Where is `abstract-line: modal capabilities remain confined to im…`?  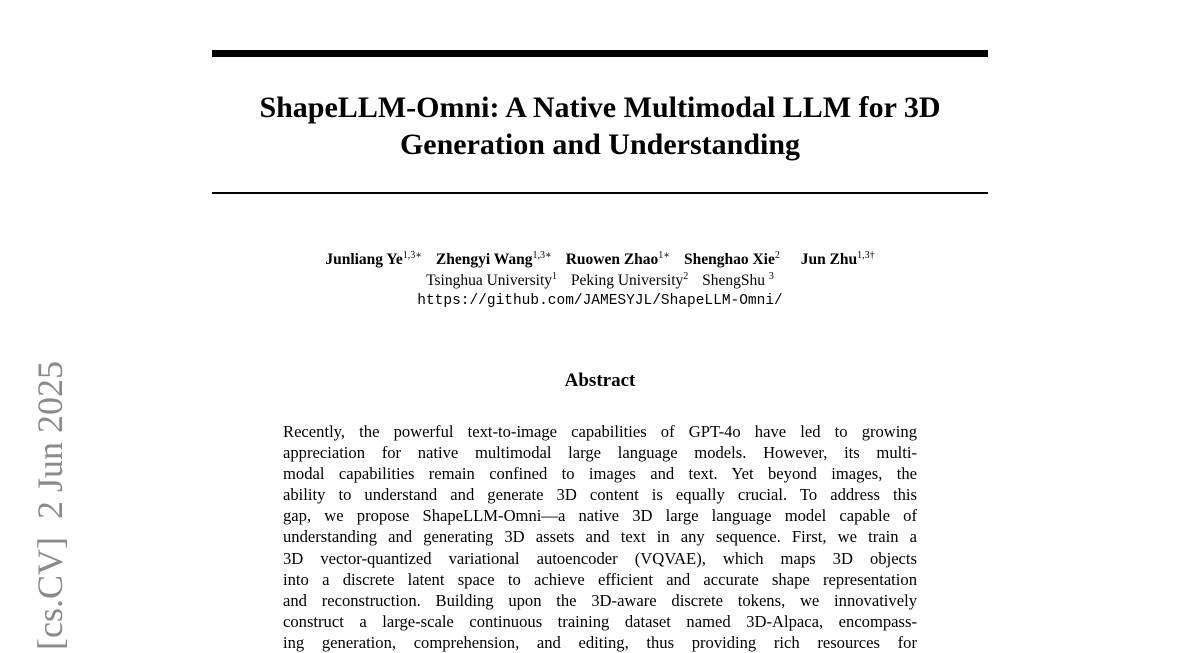
abstract-line: modal capabilities remain confined to im… is located at coordinates (600, 474).